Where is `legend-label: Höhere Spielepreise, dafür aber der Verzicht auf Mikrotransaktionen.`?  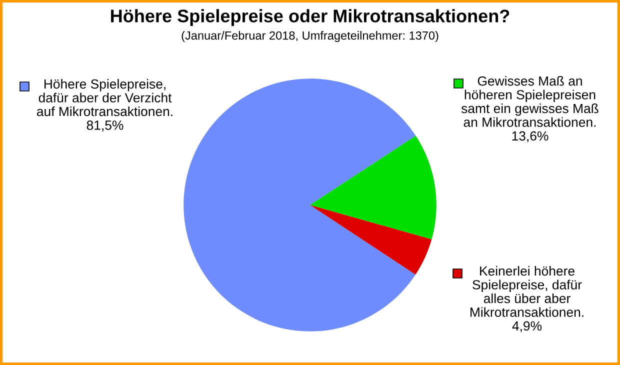
legend-label: Höhere Spielepreise, dafür aber der Verzicht auf Mikrotransaktionen. is located at coordinates (104, 97).